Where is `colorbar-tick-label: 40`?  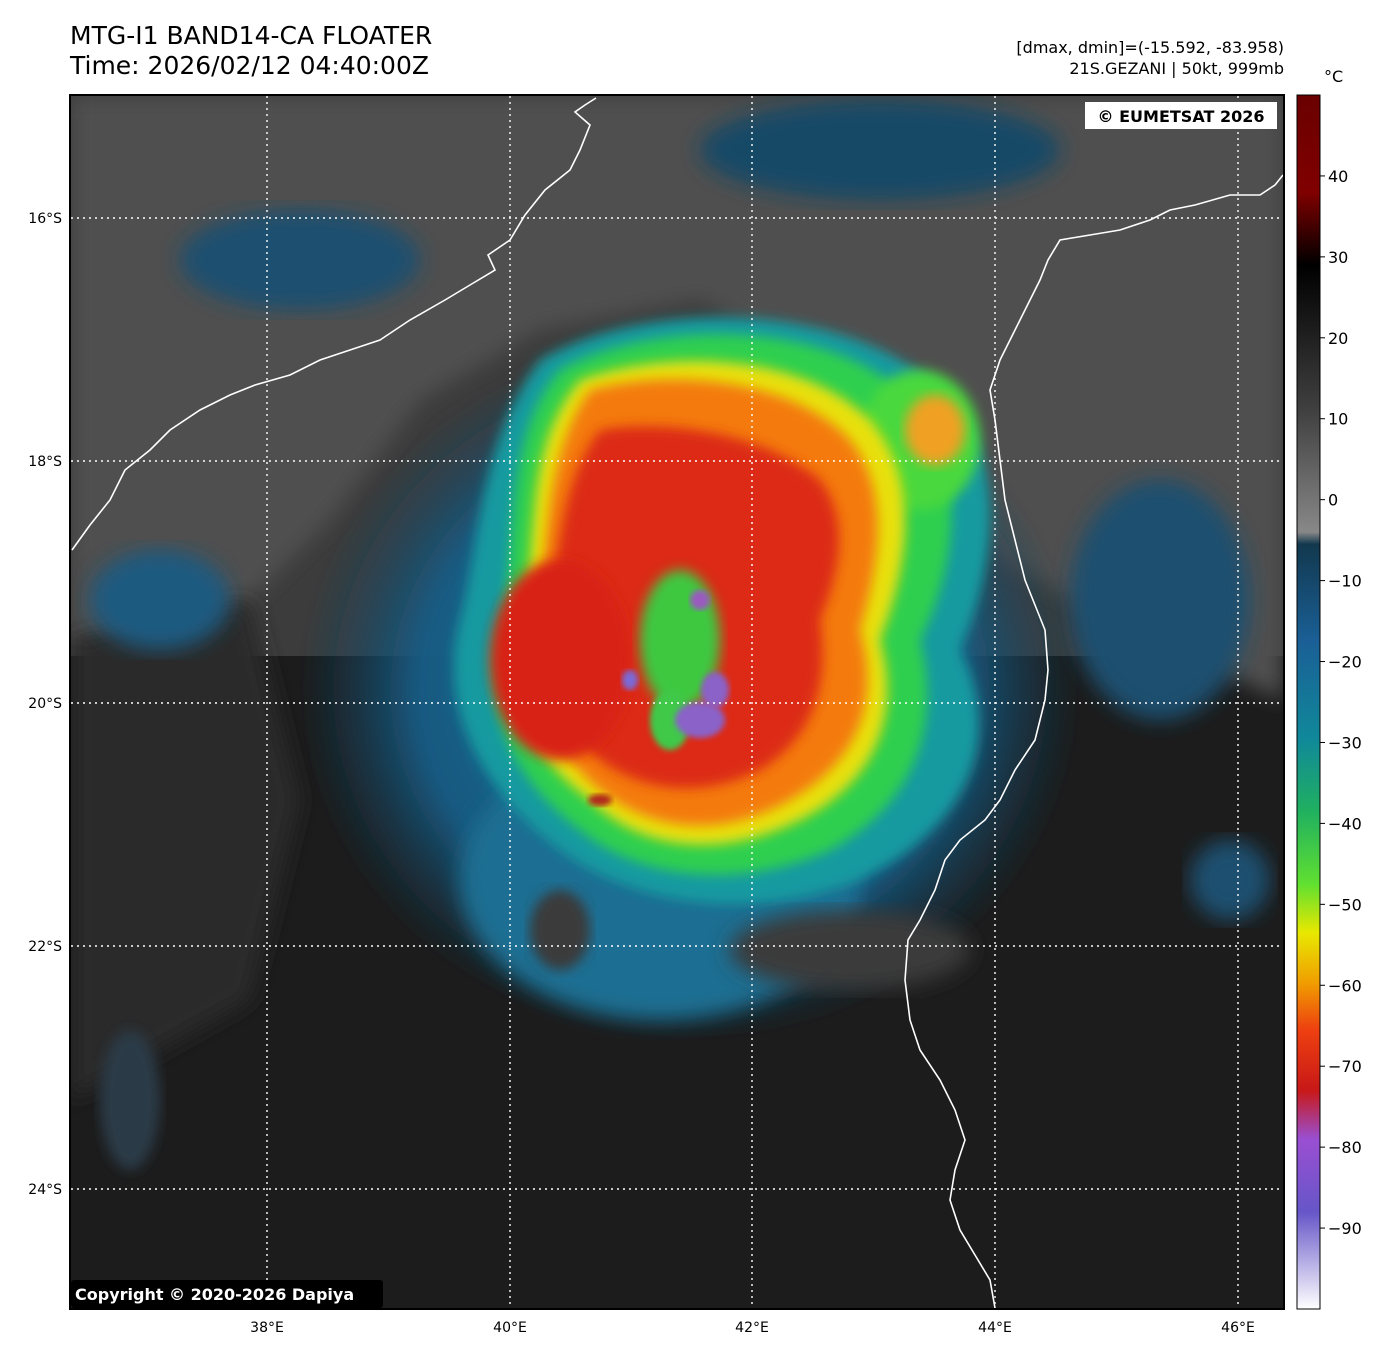
colorbar-tick-label: 40 is located at coordinates (1338, 176).